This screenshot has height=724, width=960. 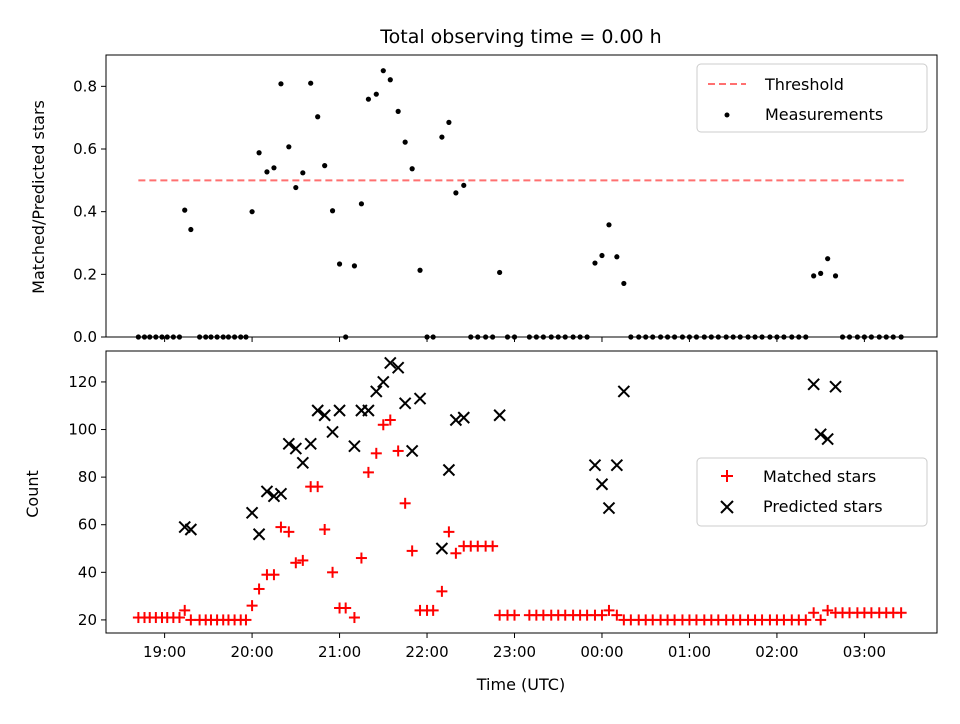 I want to click on top-y-axis-label: Matched/Predicted stars, so click(x=38, y=197).